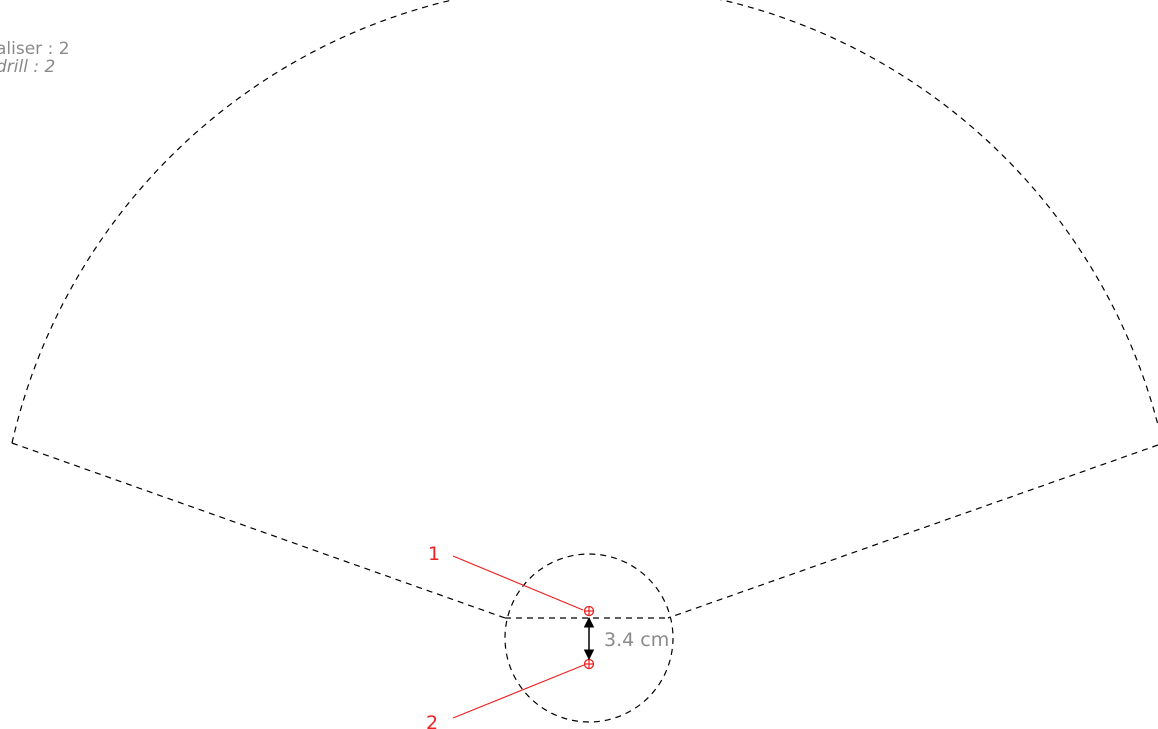  I want to click on center-circle, so click(589, 638).